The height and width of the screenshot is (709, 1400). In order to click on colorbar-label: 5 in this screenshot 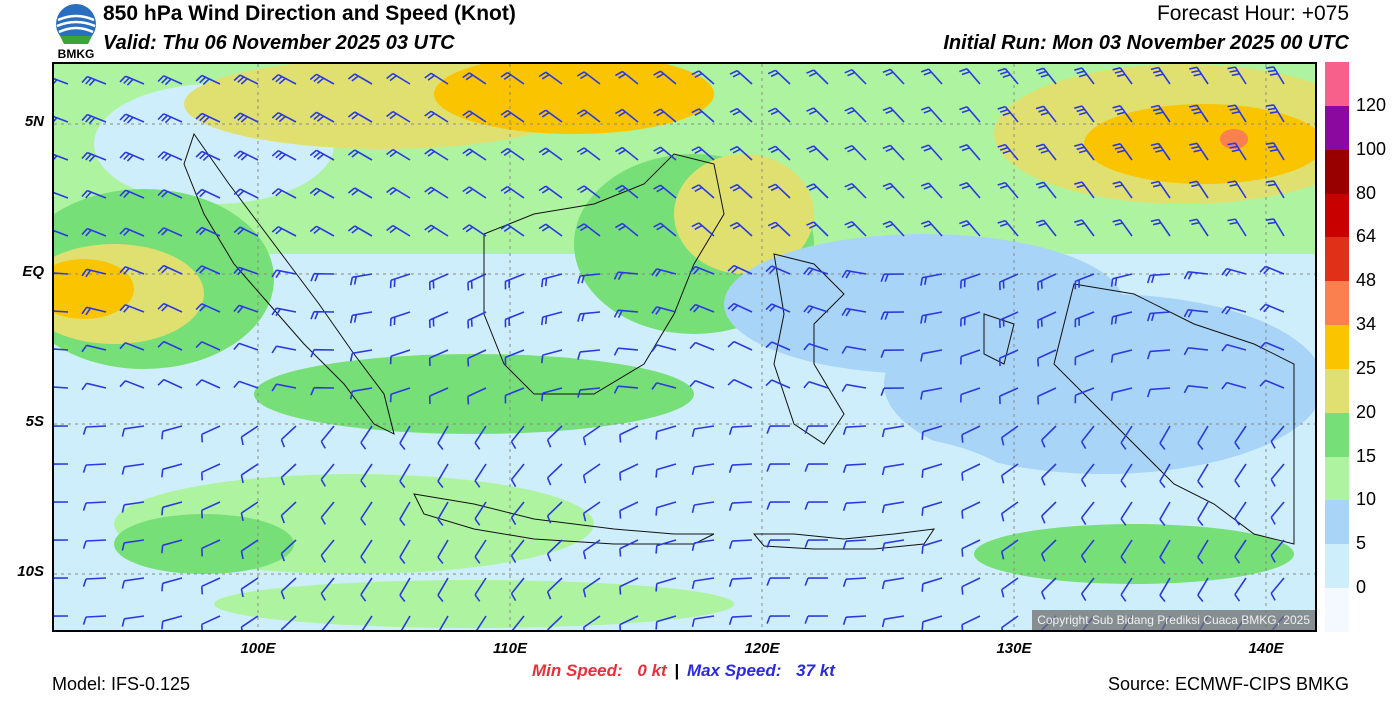, I will do `click(1361, 543)`.